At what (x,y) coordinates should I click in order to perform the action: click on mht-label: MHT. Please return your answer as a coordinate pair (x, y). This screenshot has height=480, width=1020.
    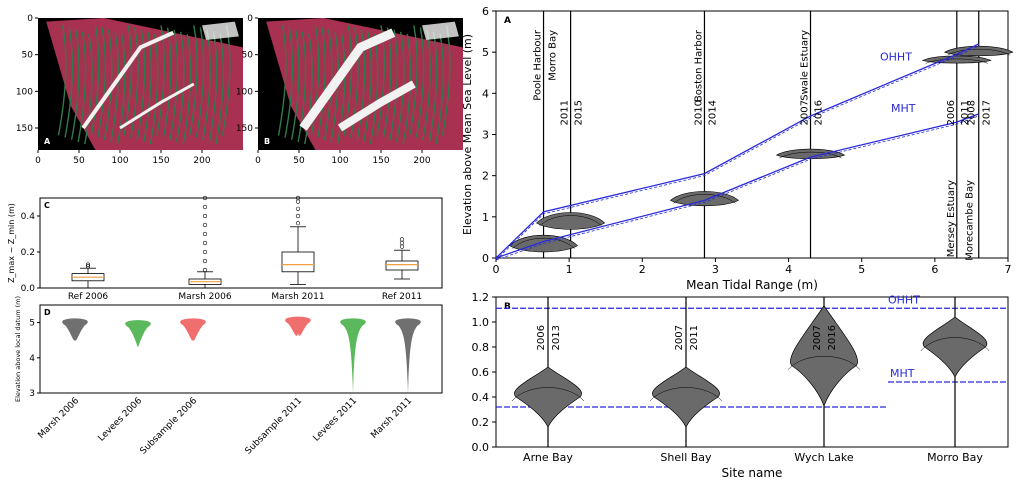
    Looking at the image, I should click on (902, 373).